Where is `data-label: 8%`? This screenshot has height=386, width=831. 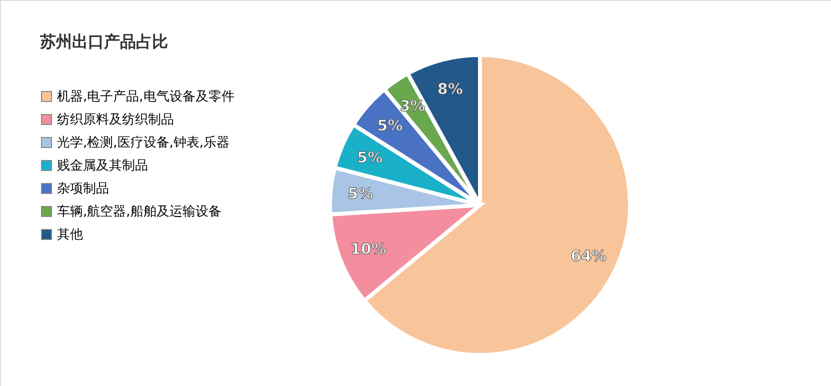
data-label: 8% is located at coordinates (450, 89).